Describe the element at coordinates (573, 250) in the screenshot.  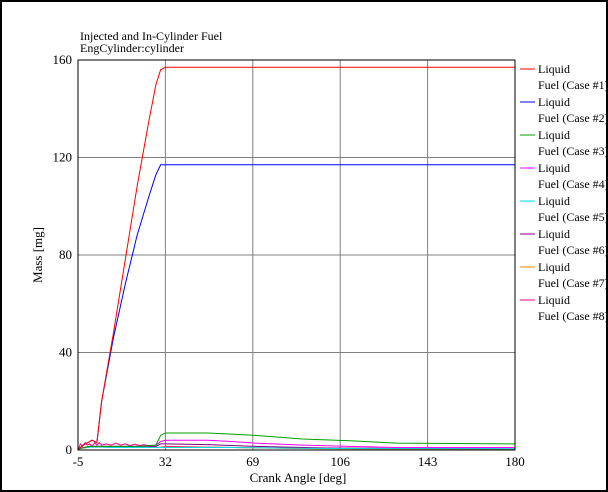
I see `legend-label-line-2: Fuel (Case #6)` at that location.